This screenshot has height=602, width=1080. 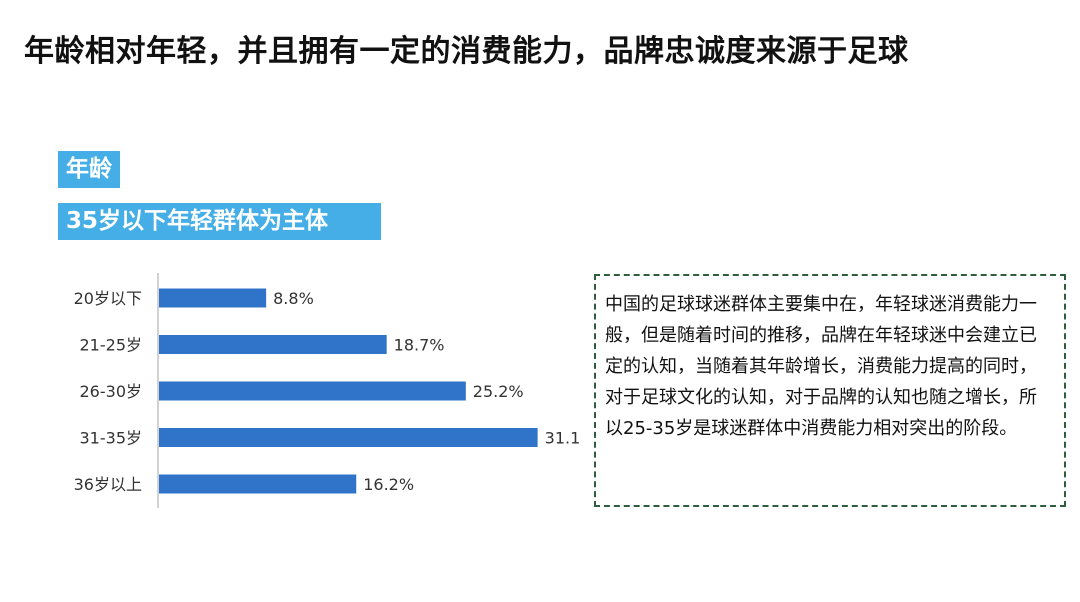 What do you see at coordinates (89, 169) in the screenshot?
I see `section-tag: 年龄` at bounding box center [89, 169].